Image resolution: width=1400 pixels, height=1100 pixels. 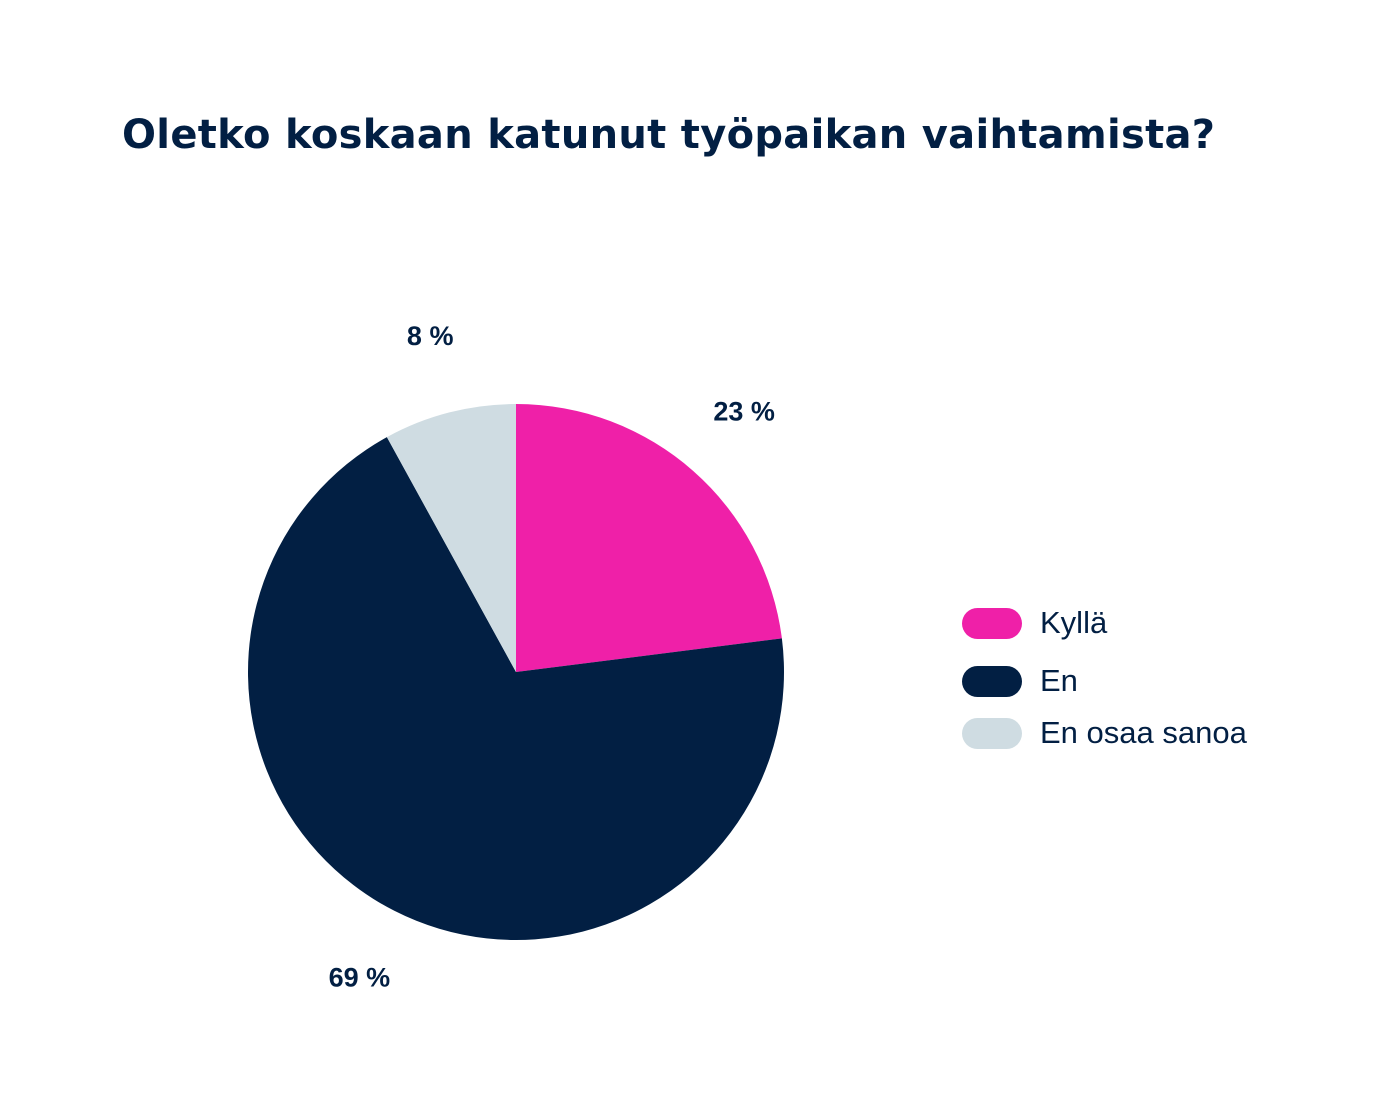 What do you see at coordinates (649, 538) in the screenshot?
I see `pie-slice-kylla` at bounding box center [649, 538].